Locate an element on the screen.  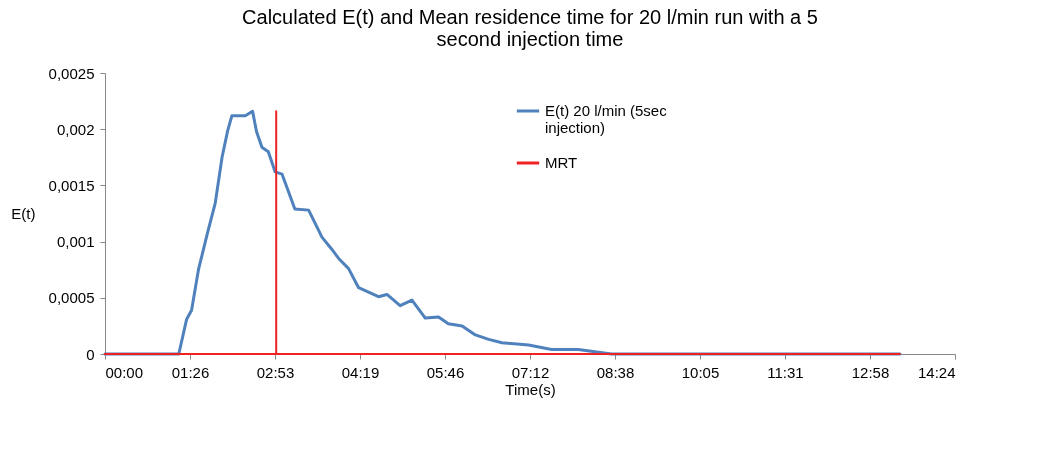
x-tick-label: 05:46 is located at coordinates (445, 372).